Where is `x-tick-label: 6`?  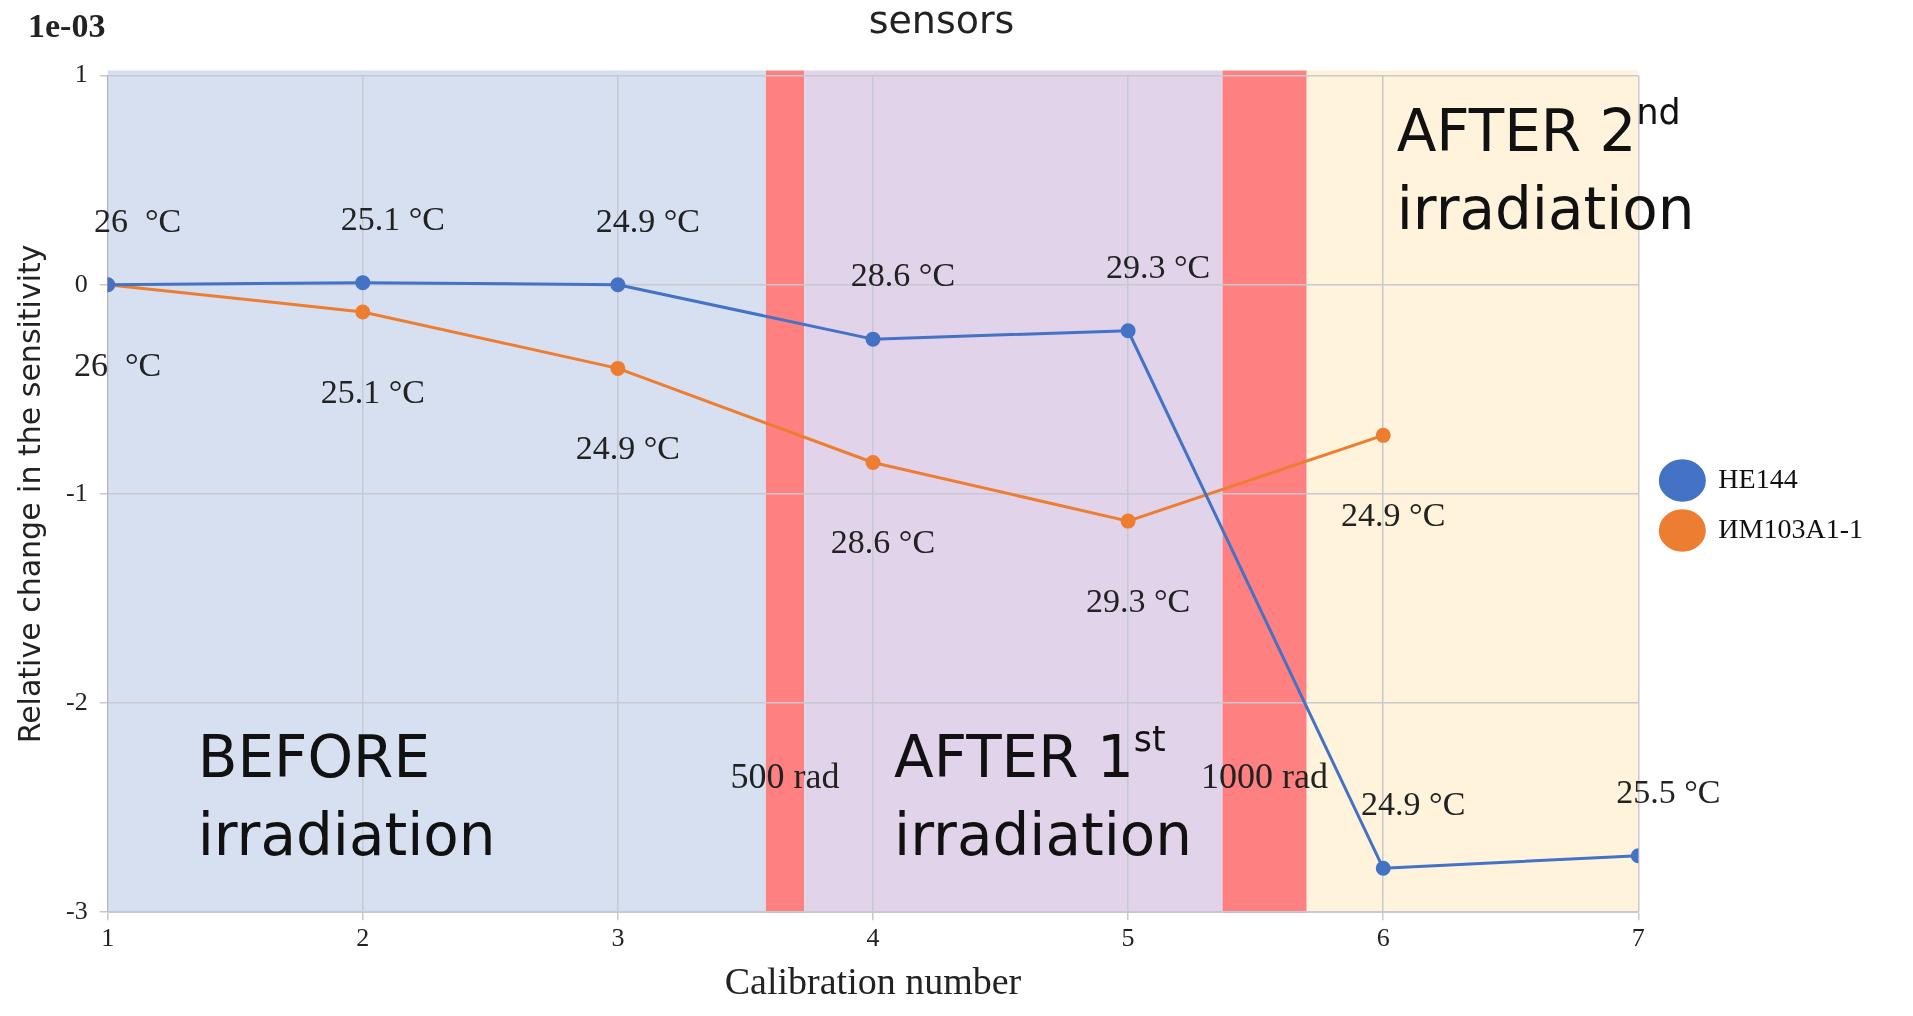
x-tick-label: 6 is located at coordinates (1383, 937).